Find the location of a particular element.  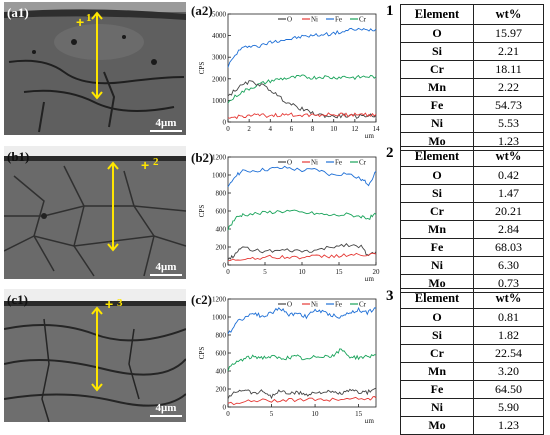

point-marker: 2 is located at coordinates (156, 162).